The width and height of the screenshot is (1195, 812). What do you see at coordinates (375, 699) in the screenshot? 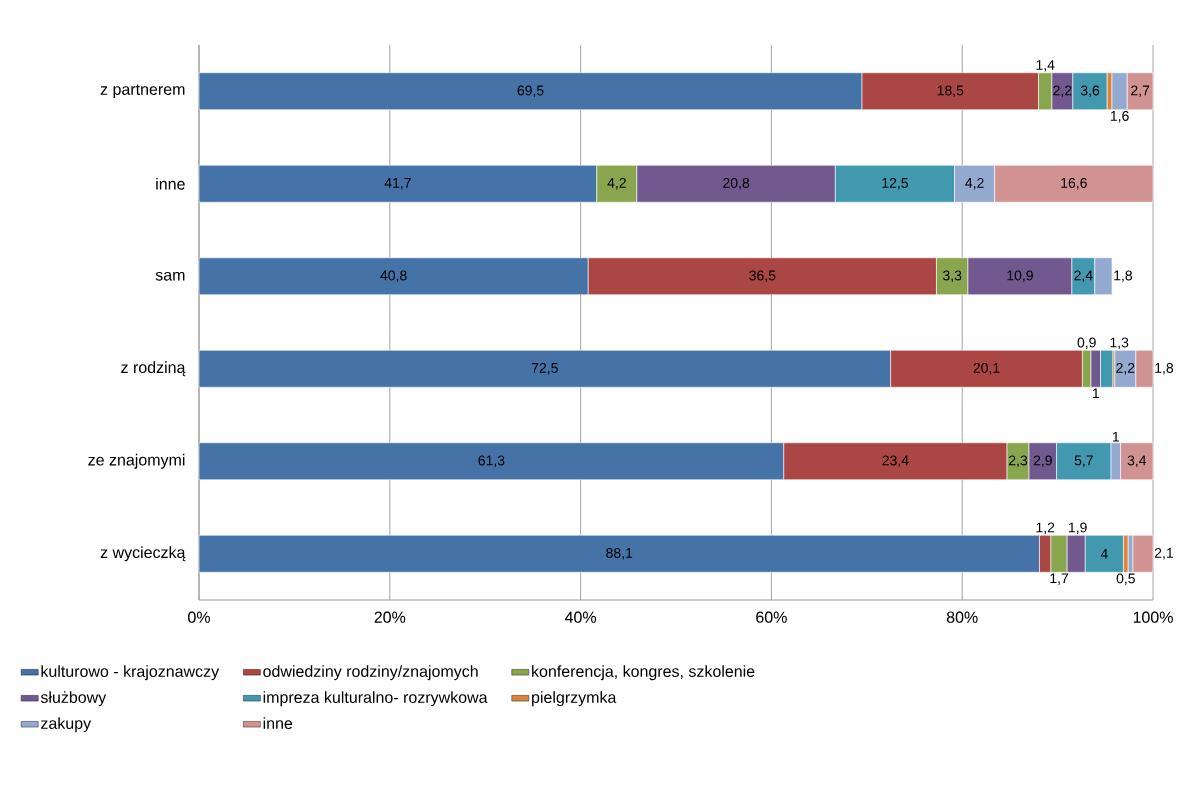
I see `legend-label: impreza kulturalno- rozrywkowa` at bounding box center [375, 699].